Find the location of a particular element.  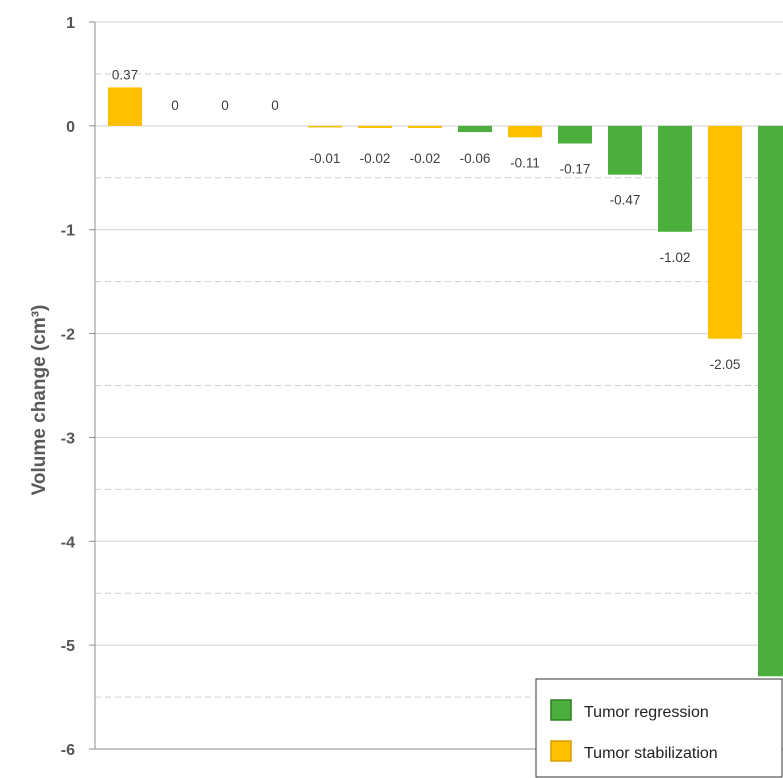

data-label: -0.01 is located at coordinates (325, 158).